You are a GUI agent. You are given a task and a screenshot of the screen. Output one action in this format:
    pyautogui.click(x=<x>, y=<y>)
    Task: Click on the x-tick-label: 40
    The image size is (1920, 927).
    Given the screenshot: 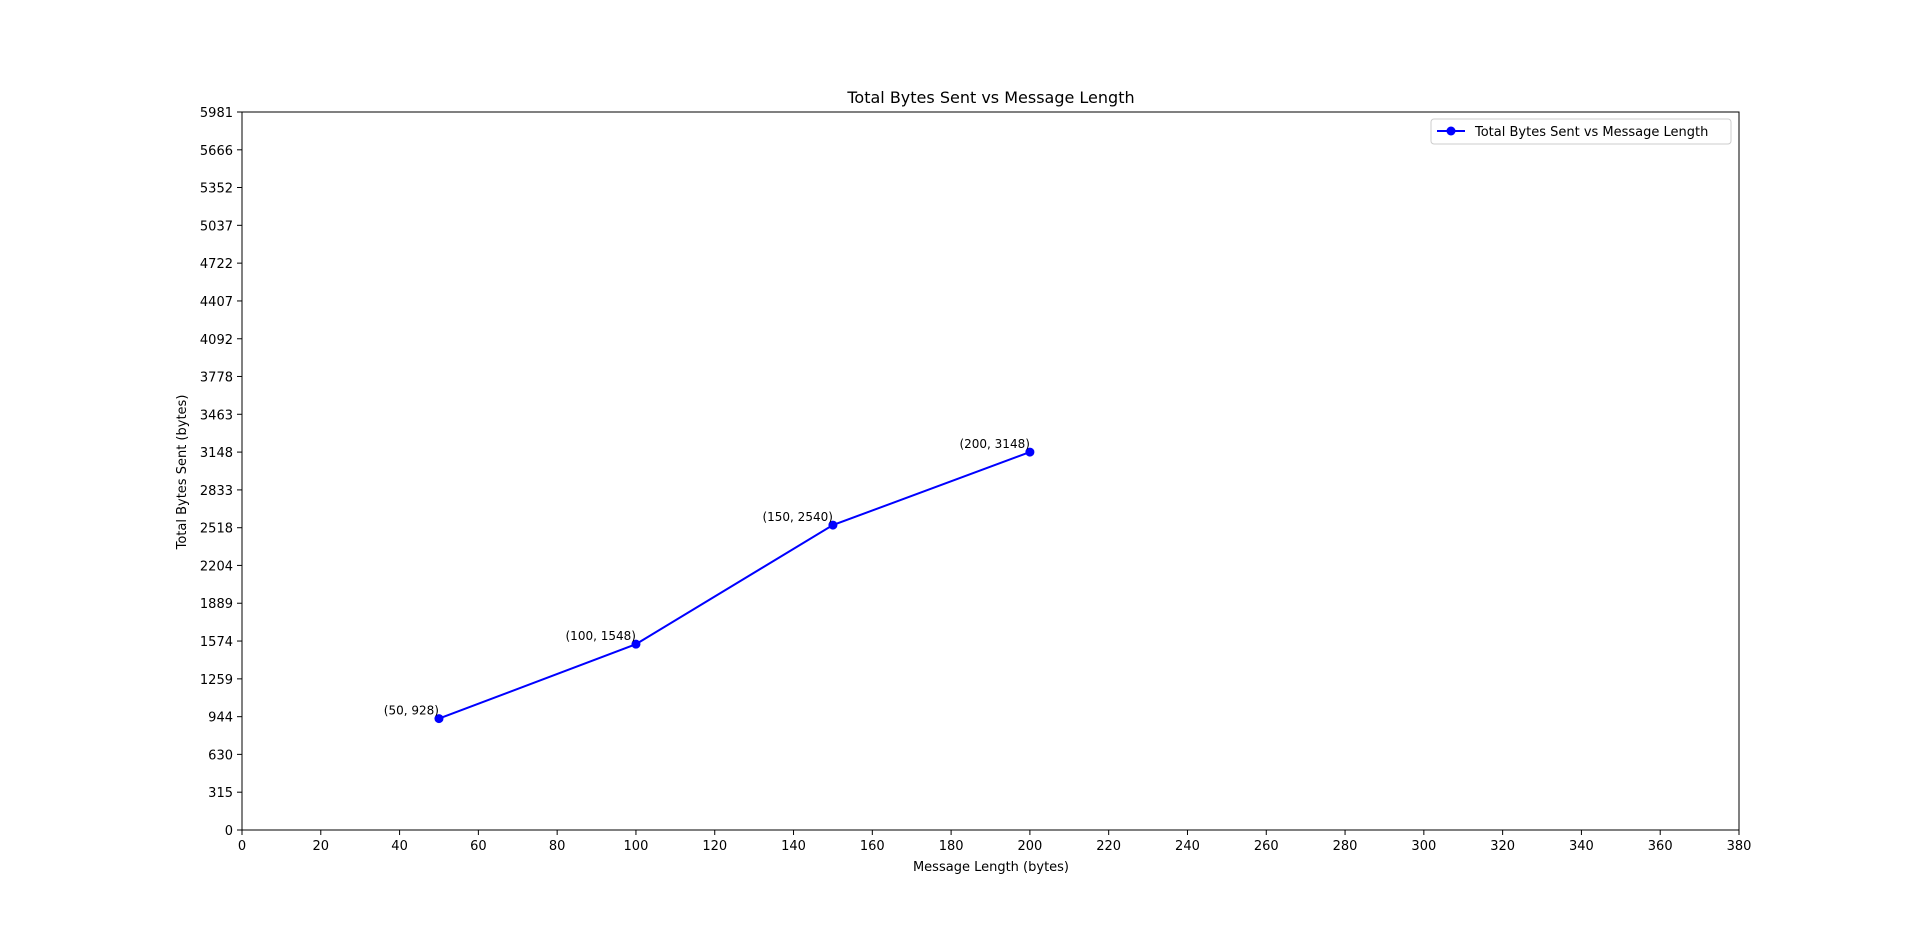 What is the action you would take?
    pyautogui.click(x=399, y=846)
    